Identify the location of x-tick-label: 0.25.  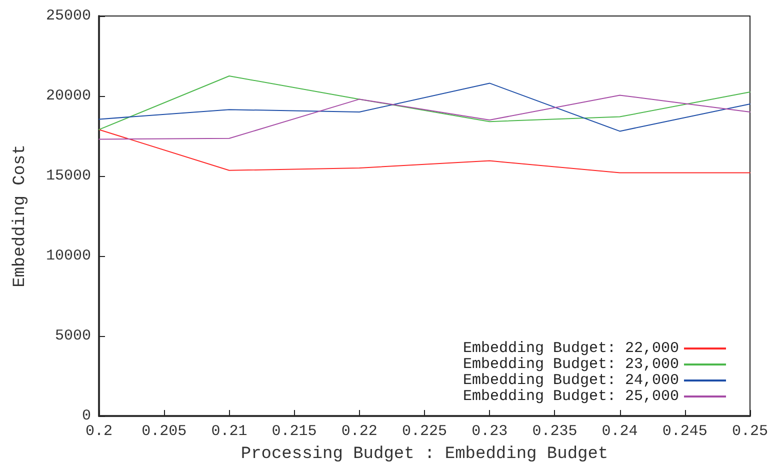
(750, 431).